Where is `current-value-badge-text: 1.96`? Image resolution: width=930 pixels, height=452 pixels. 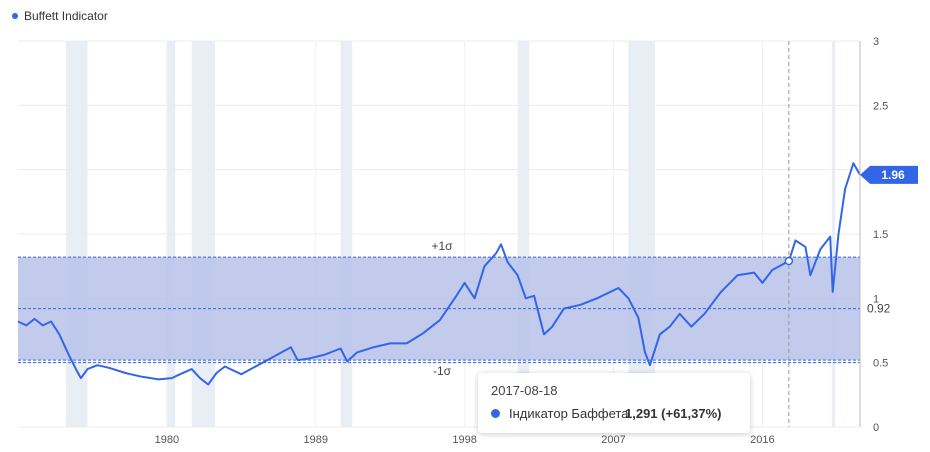
current-value-badge-text: 1.96 is located at coordinates (893, 175).